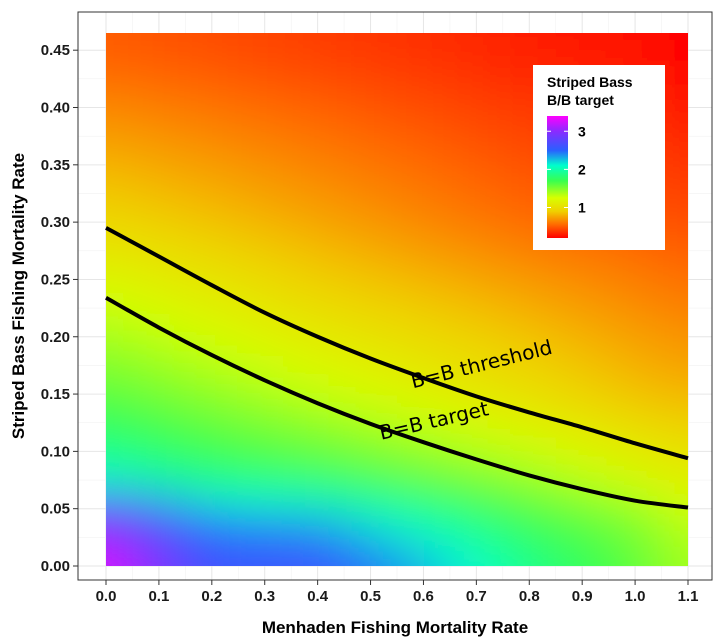 The width and height of the screenshot is (723, 640). Describe the element at coordinates (158, 596) in the screenshot. I see `x-tick-label: 0.1` at that location.